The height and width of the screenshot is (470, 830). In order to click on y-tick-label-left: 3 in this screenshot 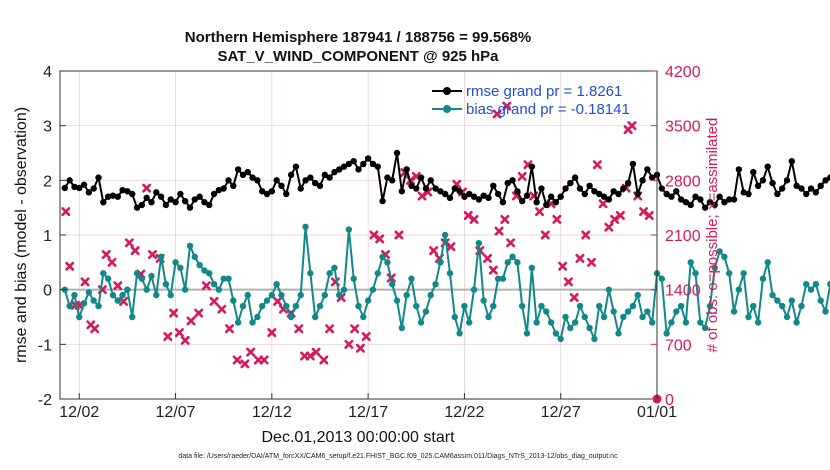, I will do `click(47, 127)`.